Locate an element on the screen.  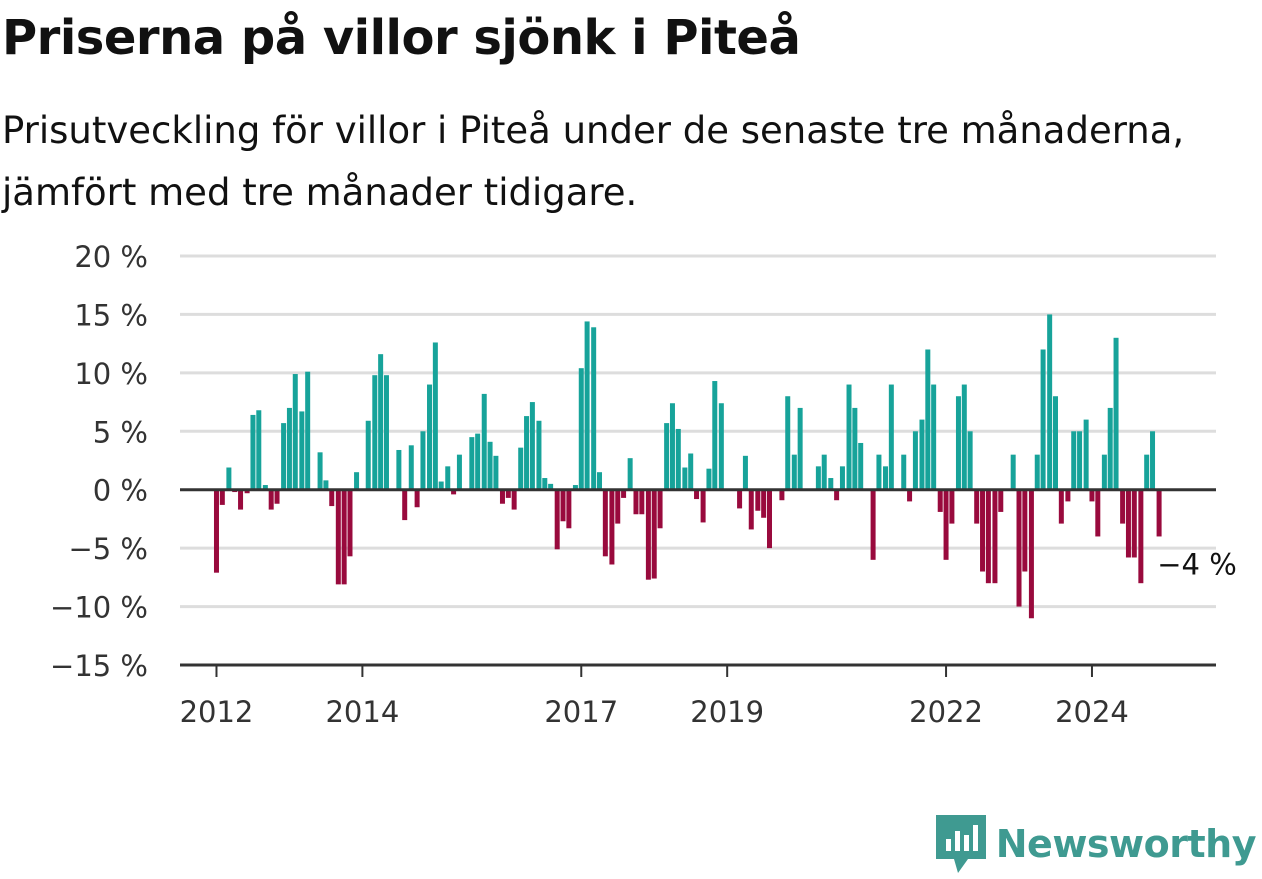
y-tick-label: 15 % is located at coordinates (111, 315).